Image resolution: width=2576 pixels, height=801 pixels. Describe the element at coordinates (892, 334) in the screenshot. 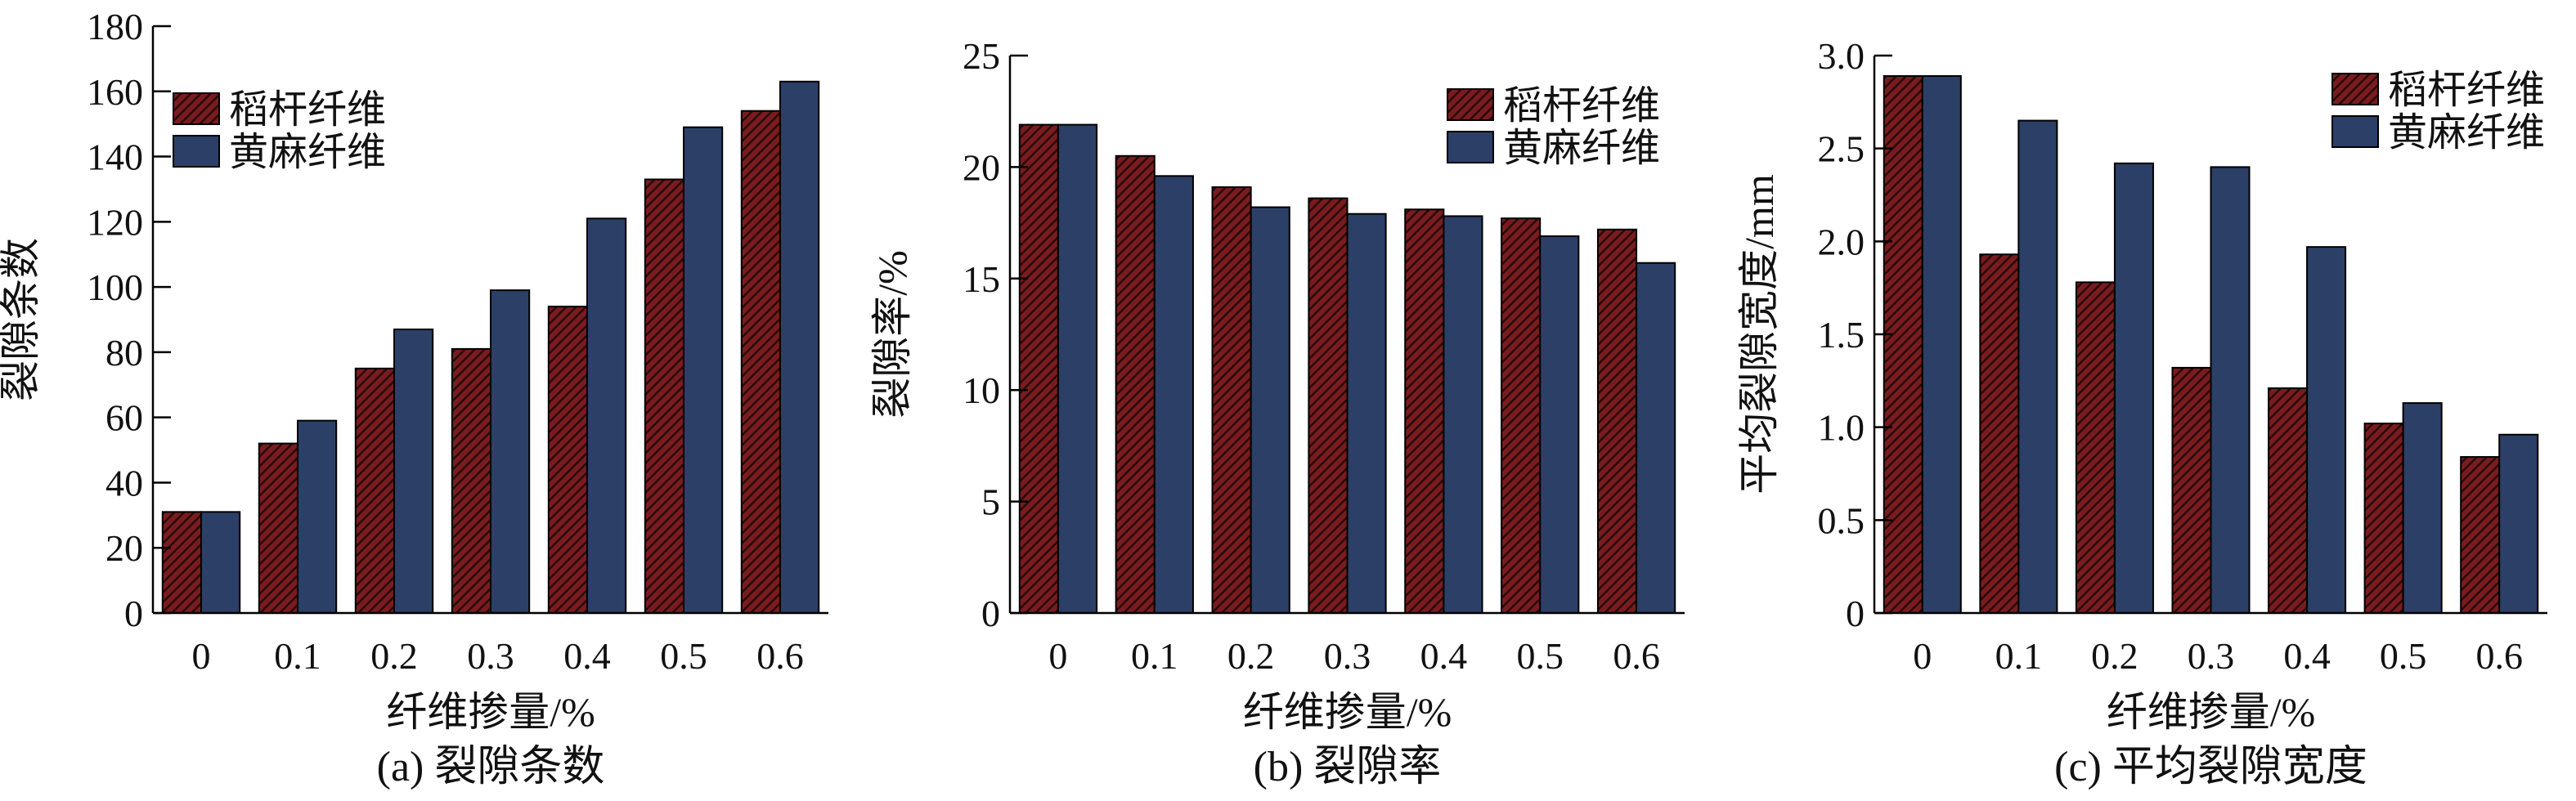

I see `y-axis-title: 裂隙率/%` at that location.